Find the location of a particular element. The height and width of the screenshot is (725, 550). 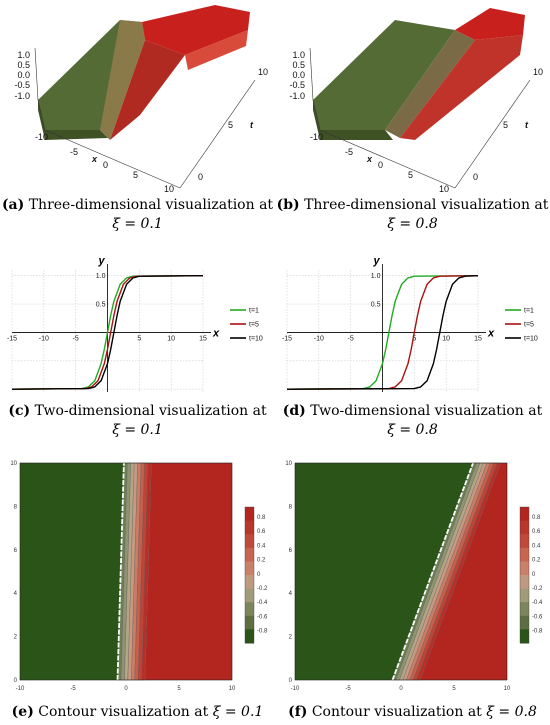

panel-b-t-tick: 0 is located at coordinates (475, 177).